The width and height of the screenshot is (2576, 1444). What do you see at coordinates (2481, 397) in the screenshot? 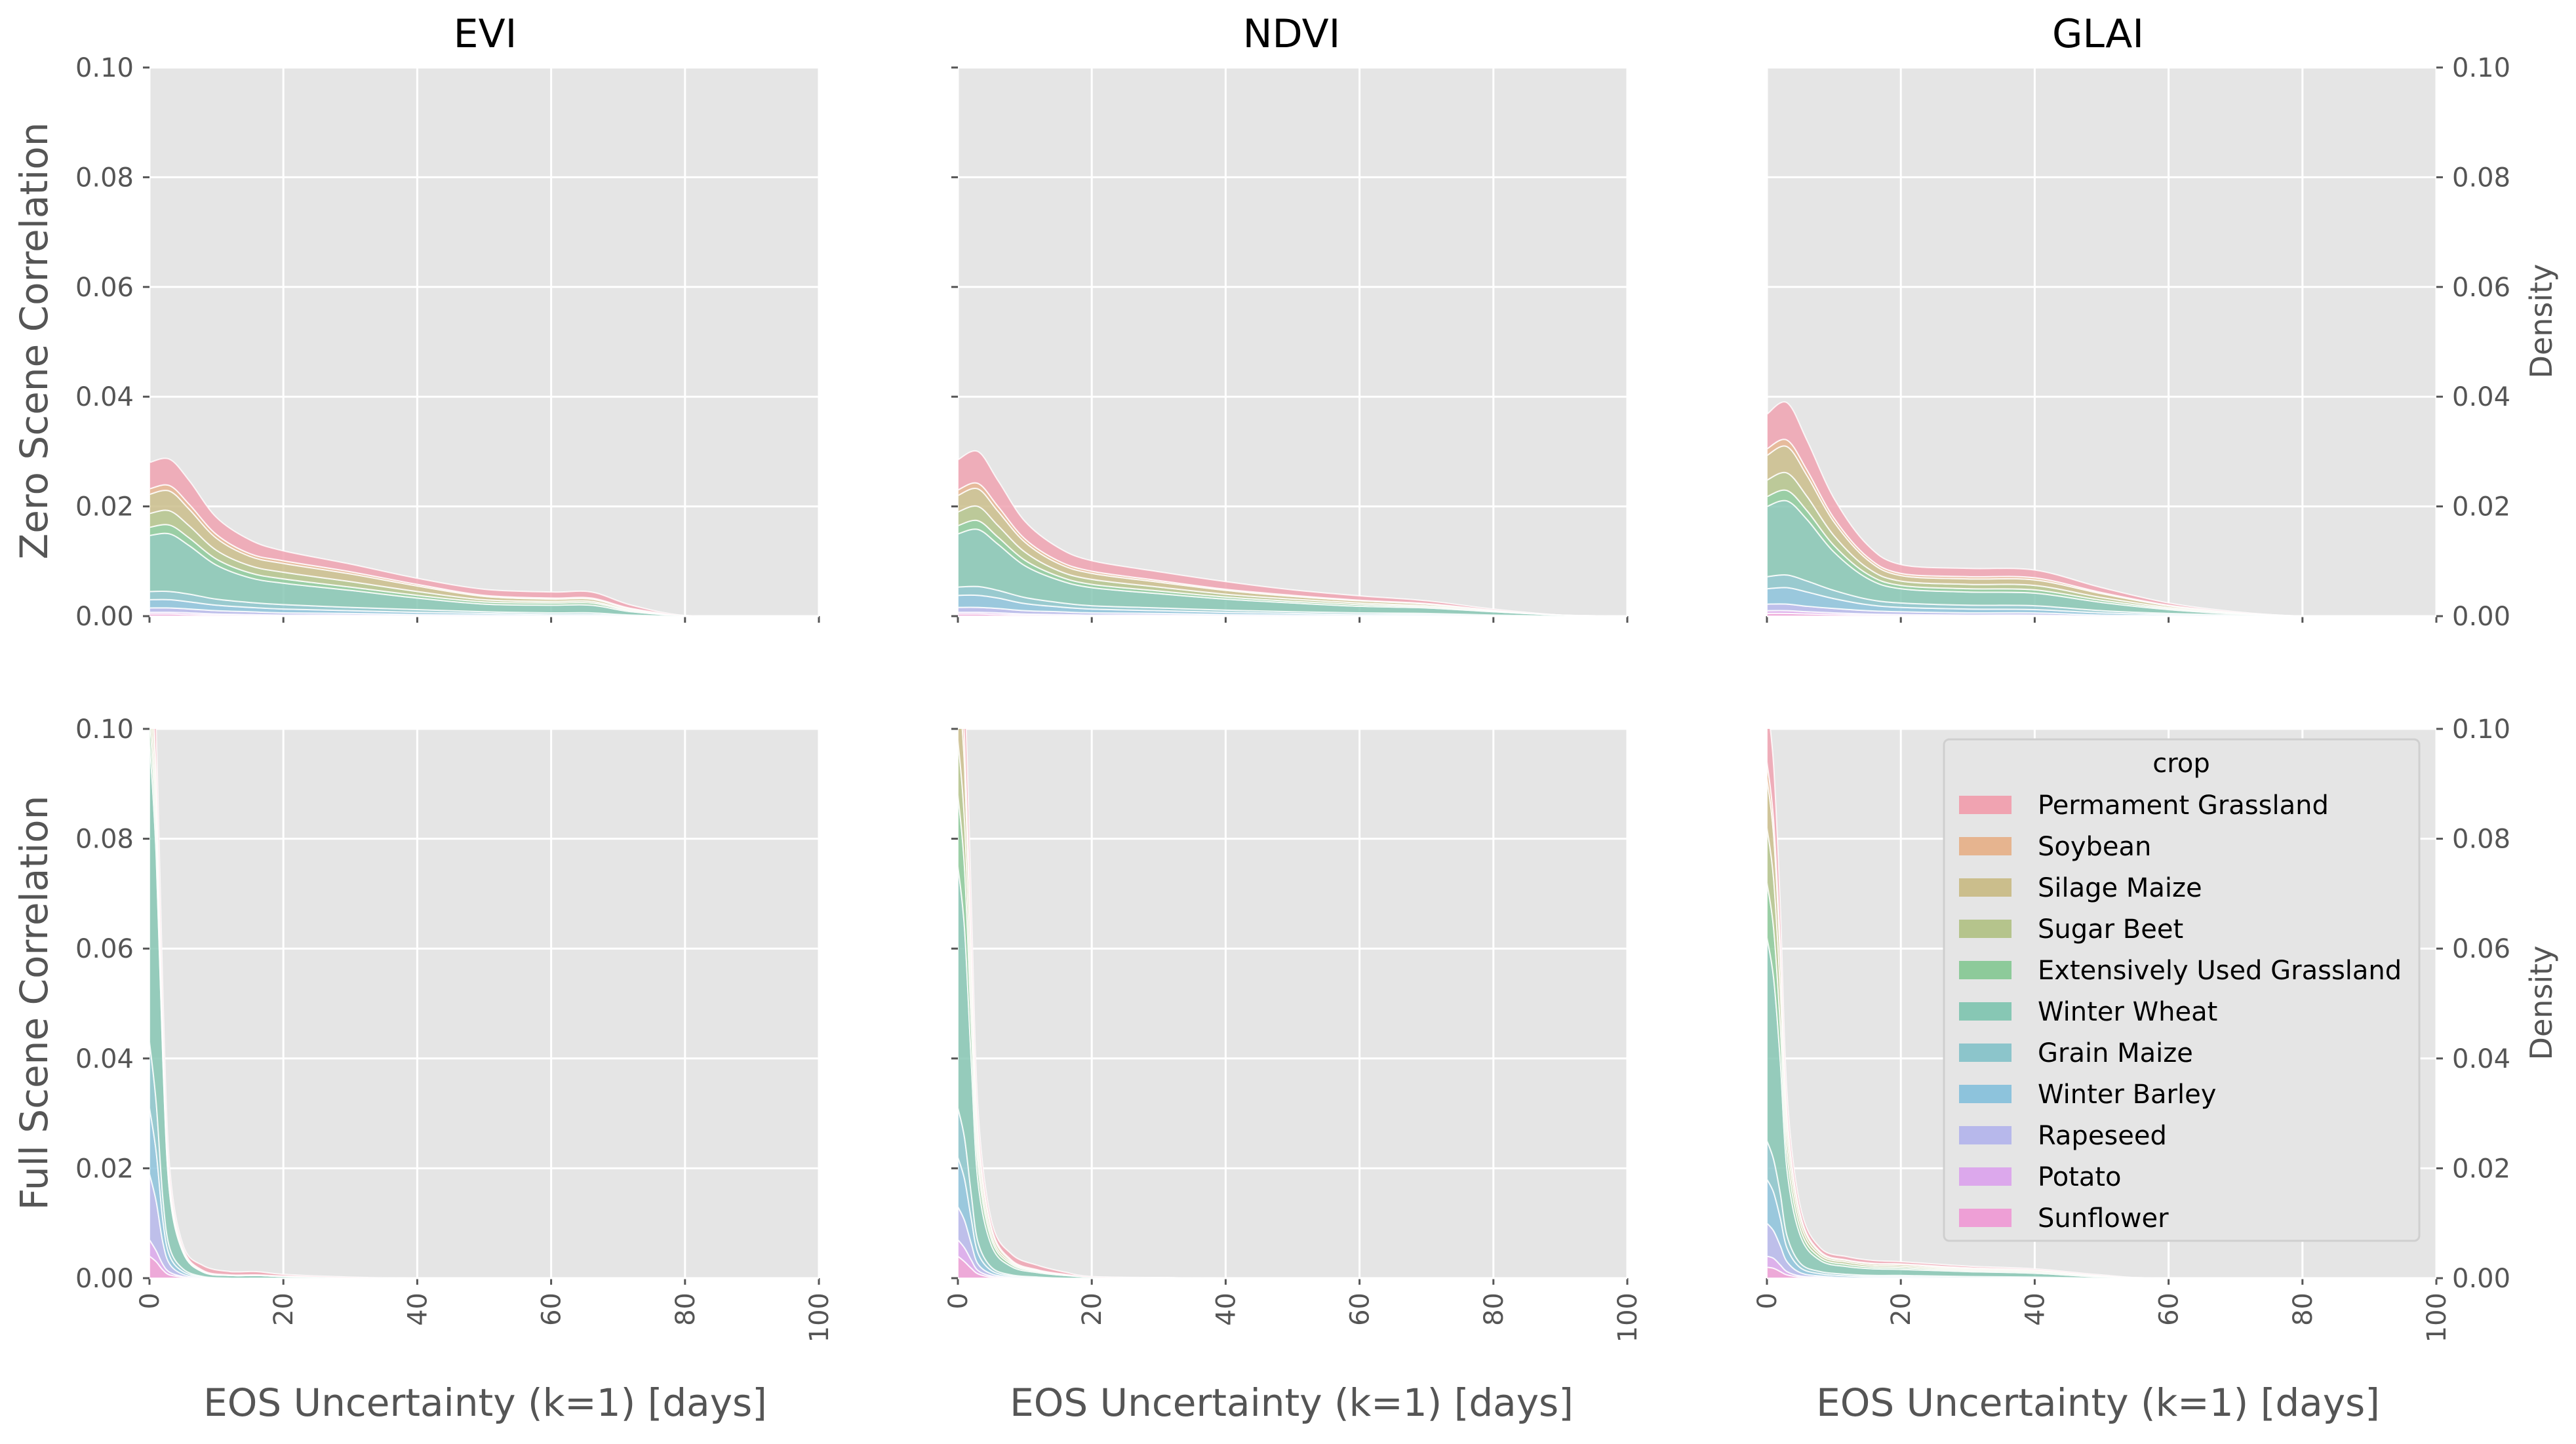
I see `y-tick-label-right: 0.04` at bounding box center [2481, 397].